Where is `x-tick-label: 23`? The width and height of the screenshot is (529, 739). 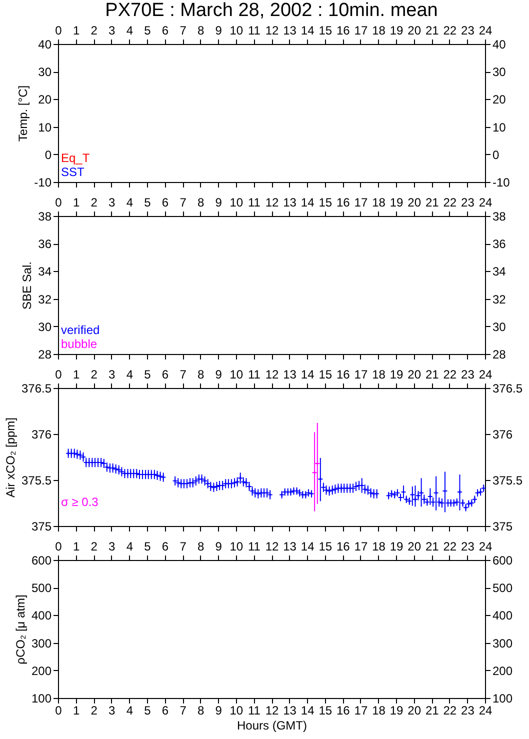 x-tick-label: 23 is located at coordinates (468, 711).